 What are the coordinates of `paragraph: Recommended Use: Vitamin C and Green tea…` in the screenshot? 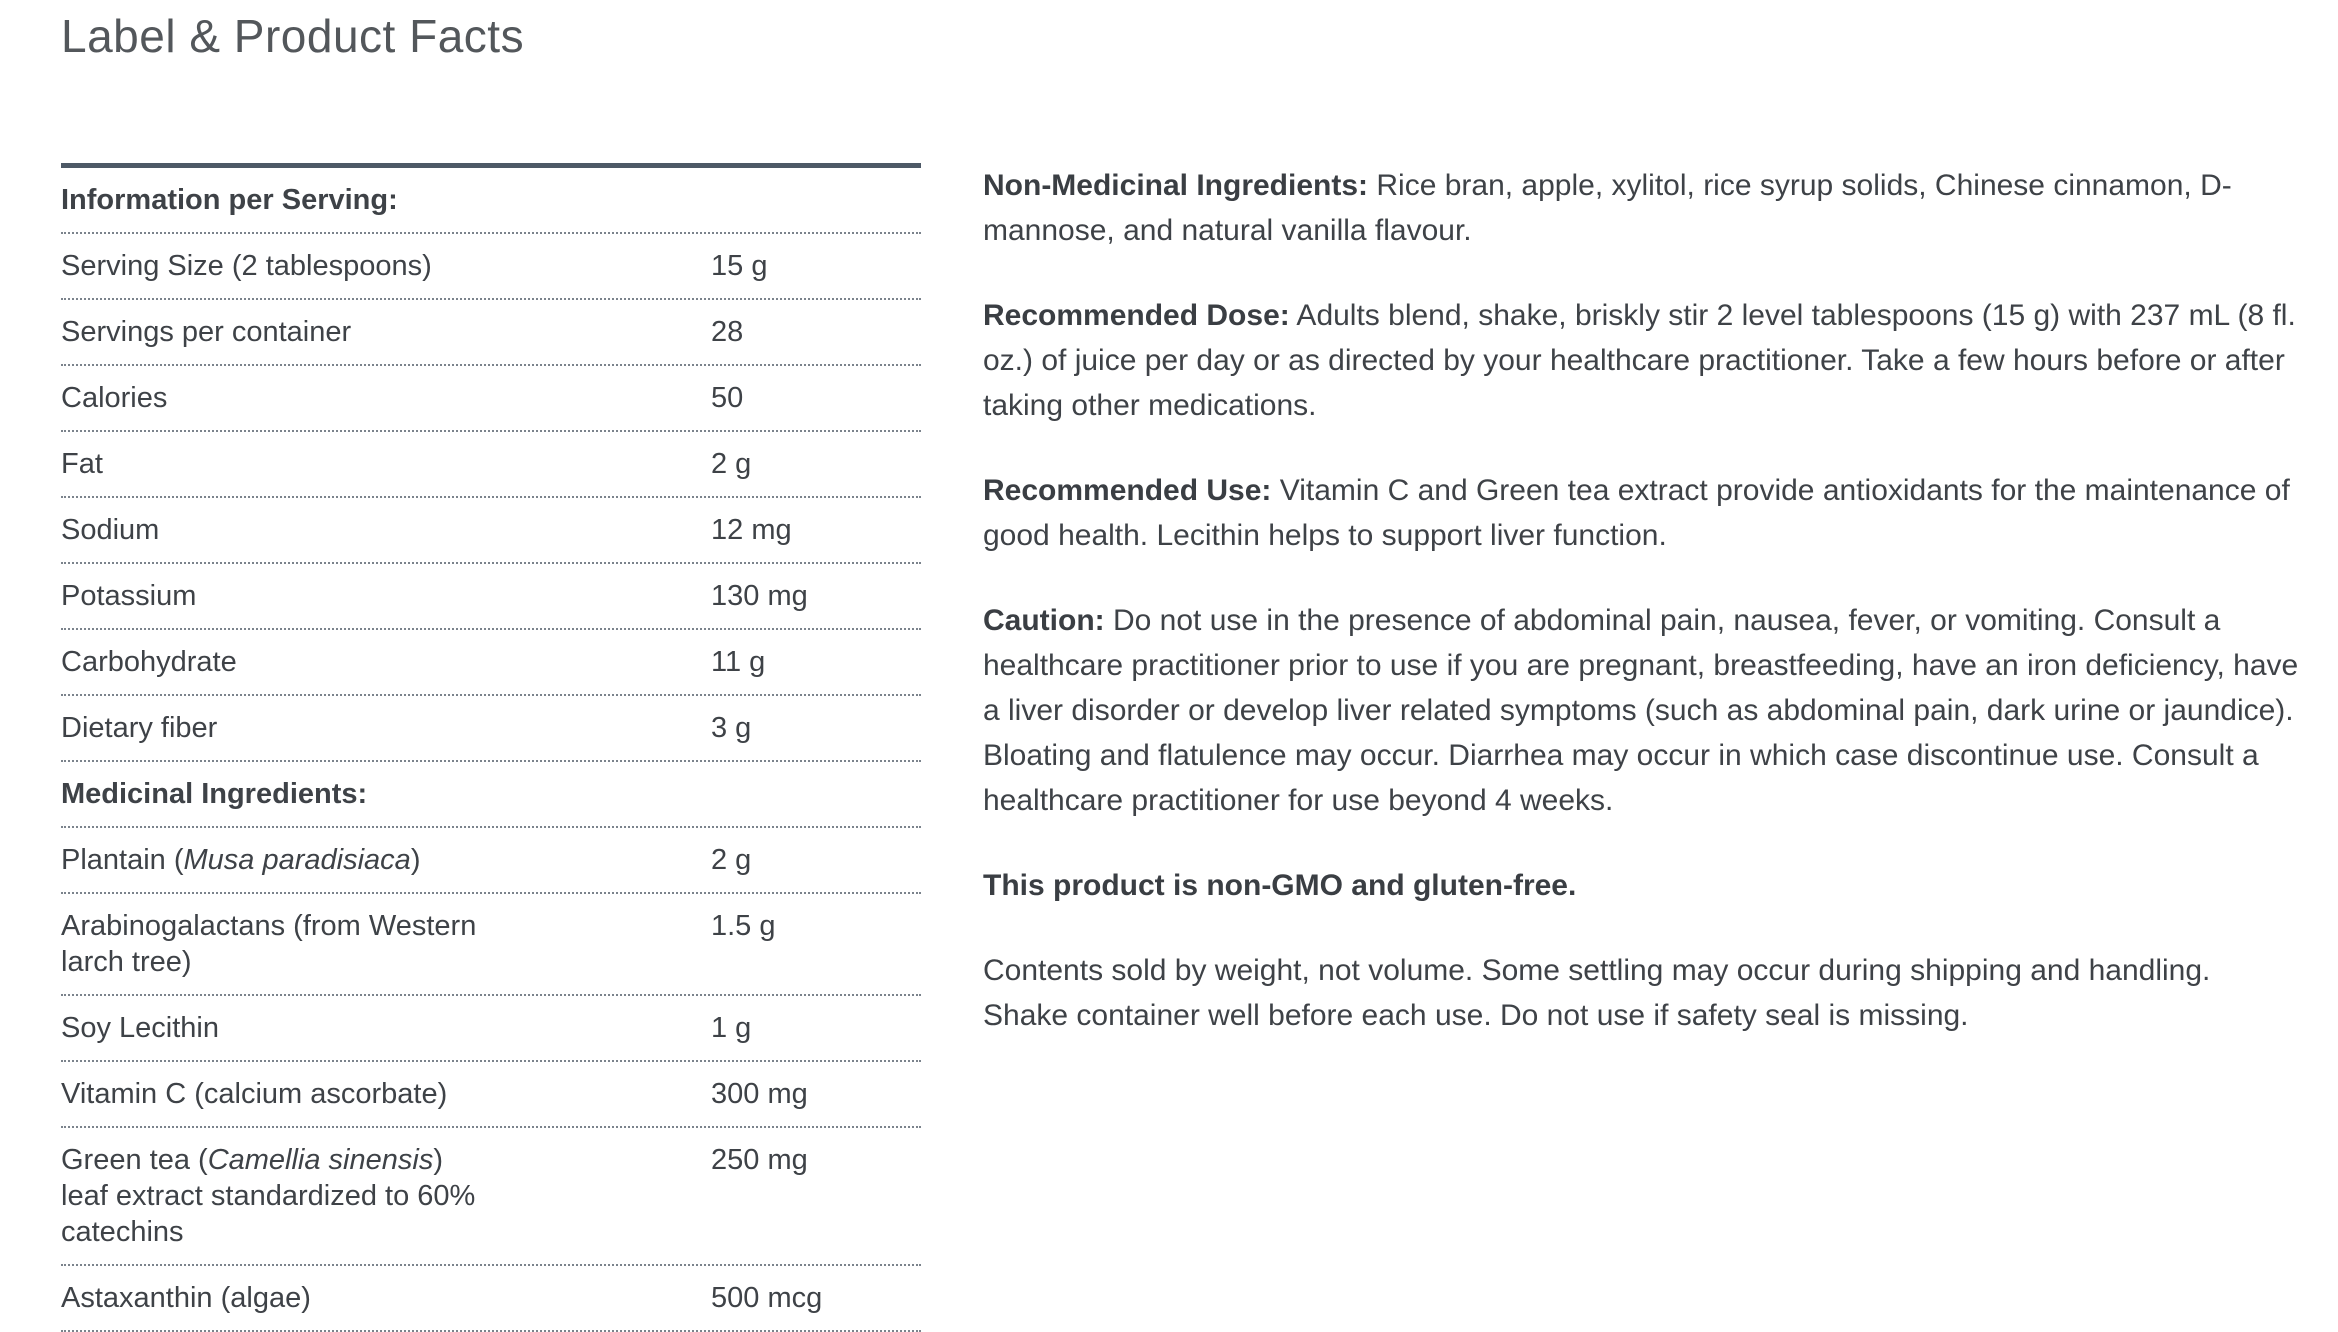 It's located at (1636, 513).